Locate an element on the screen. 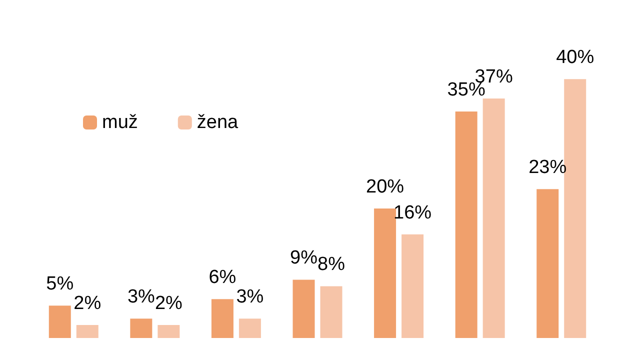  data-label: 6% is located at coordinates (222, 277).